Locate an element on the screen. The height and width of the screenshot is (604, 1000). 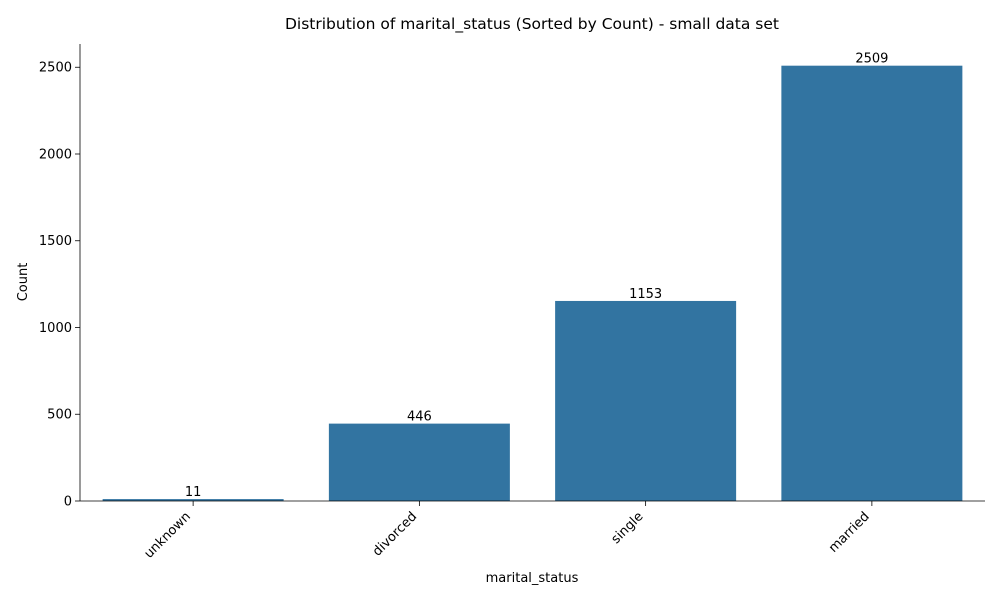
y-tick-label: 2000 is located at coordinates (55, 154).